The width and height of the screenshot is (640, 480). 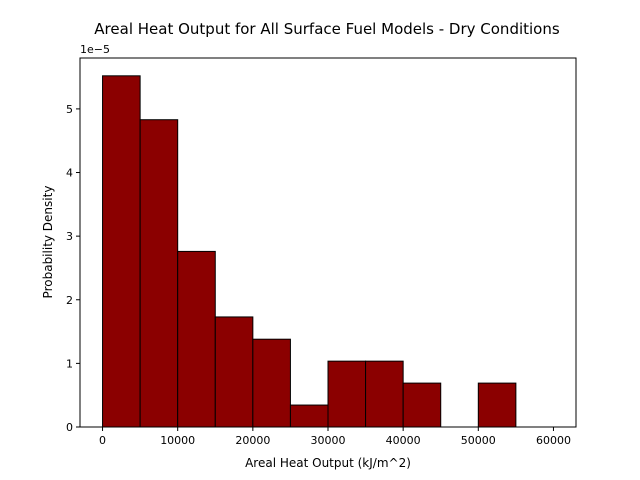 What do you see at coordinates (102, 440) in the screenshot?
I see `x-tick-label: 0` at bounding box center [102, 440].